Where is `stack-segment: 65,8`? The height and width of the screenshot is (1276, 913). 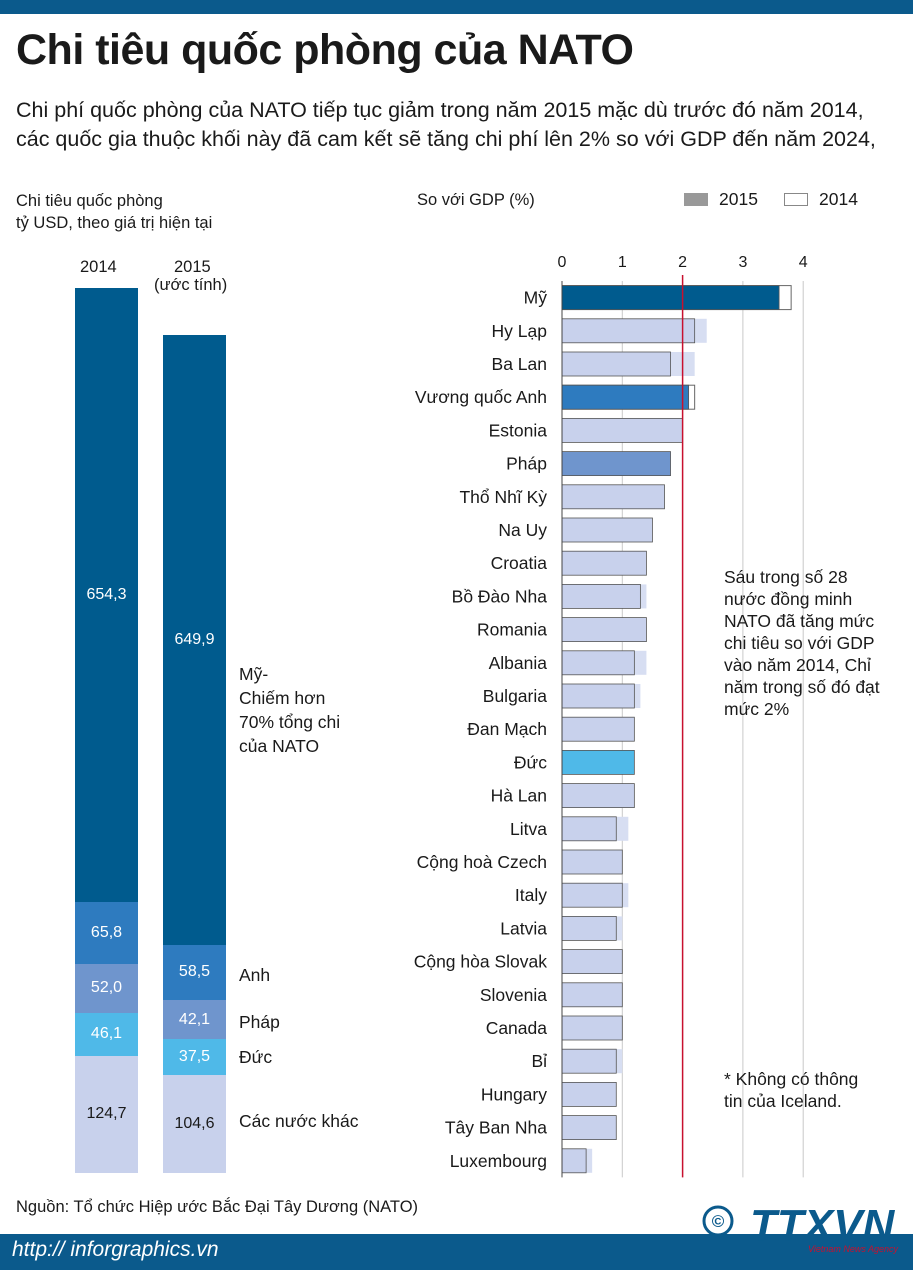
stack-segment: 65,8 is located at coordinates (106, 933).